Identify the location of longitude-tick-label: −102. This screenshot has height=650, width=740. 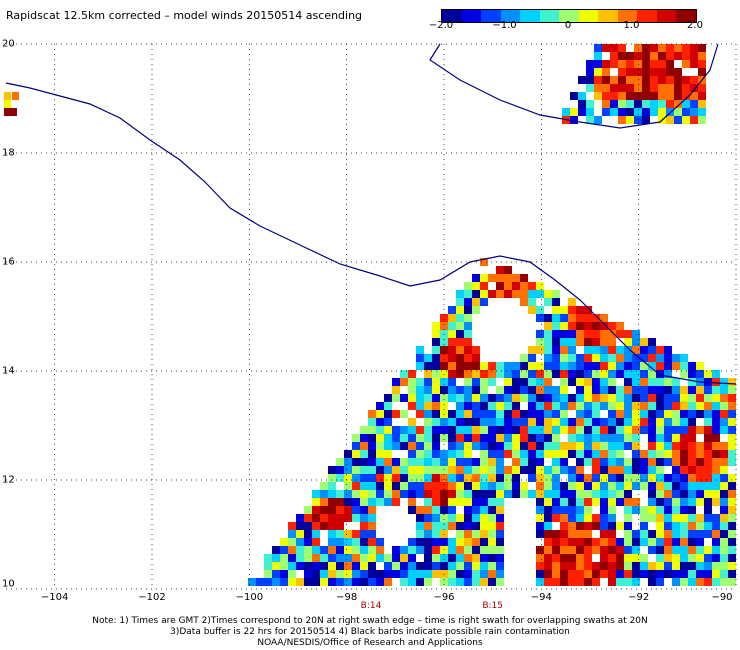
(152, 597).